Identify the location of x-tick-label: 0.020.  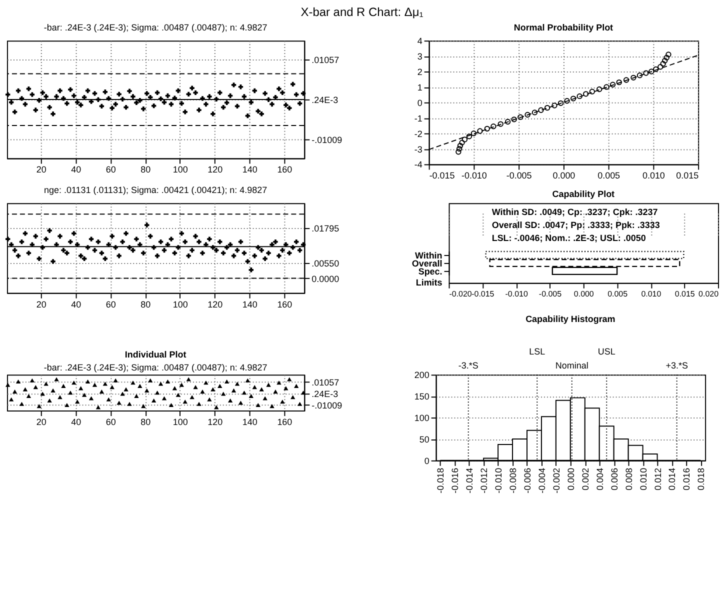
(709, 293).